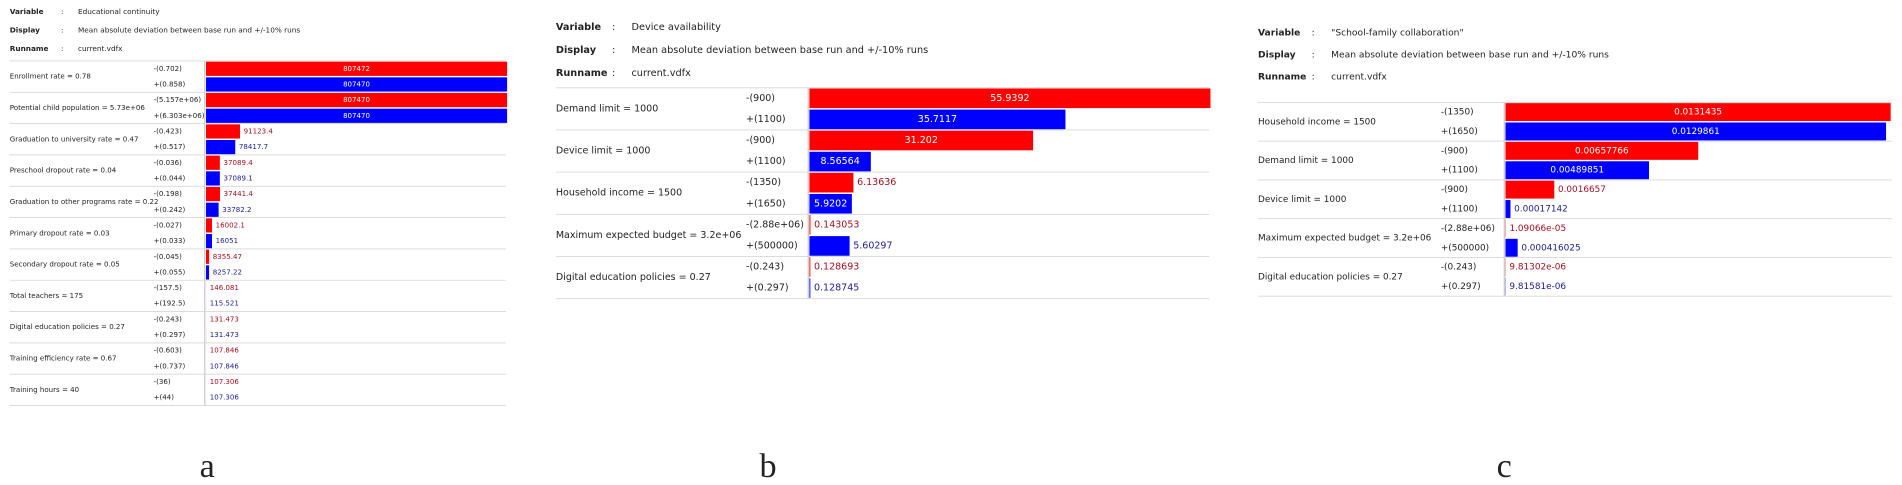  Describe the element at coordinates (168, 350) in the screenshot. I see `bound-label: -(0.603)` at that location.